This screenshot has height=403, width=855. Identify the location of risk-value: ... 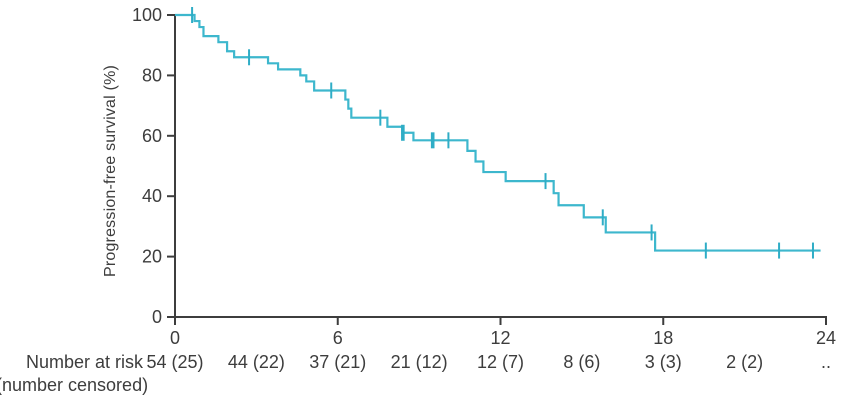
(826, 362).